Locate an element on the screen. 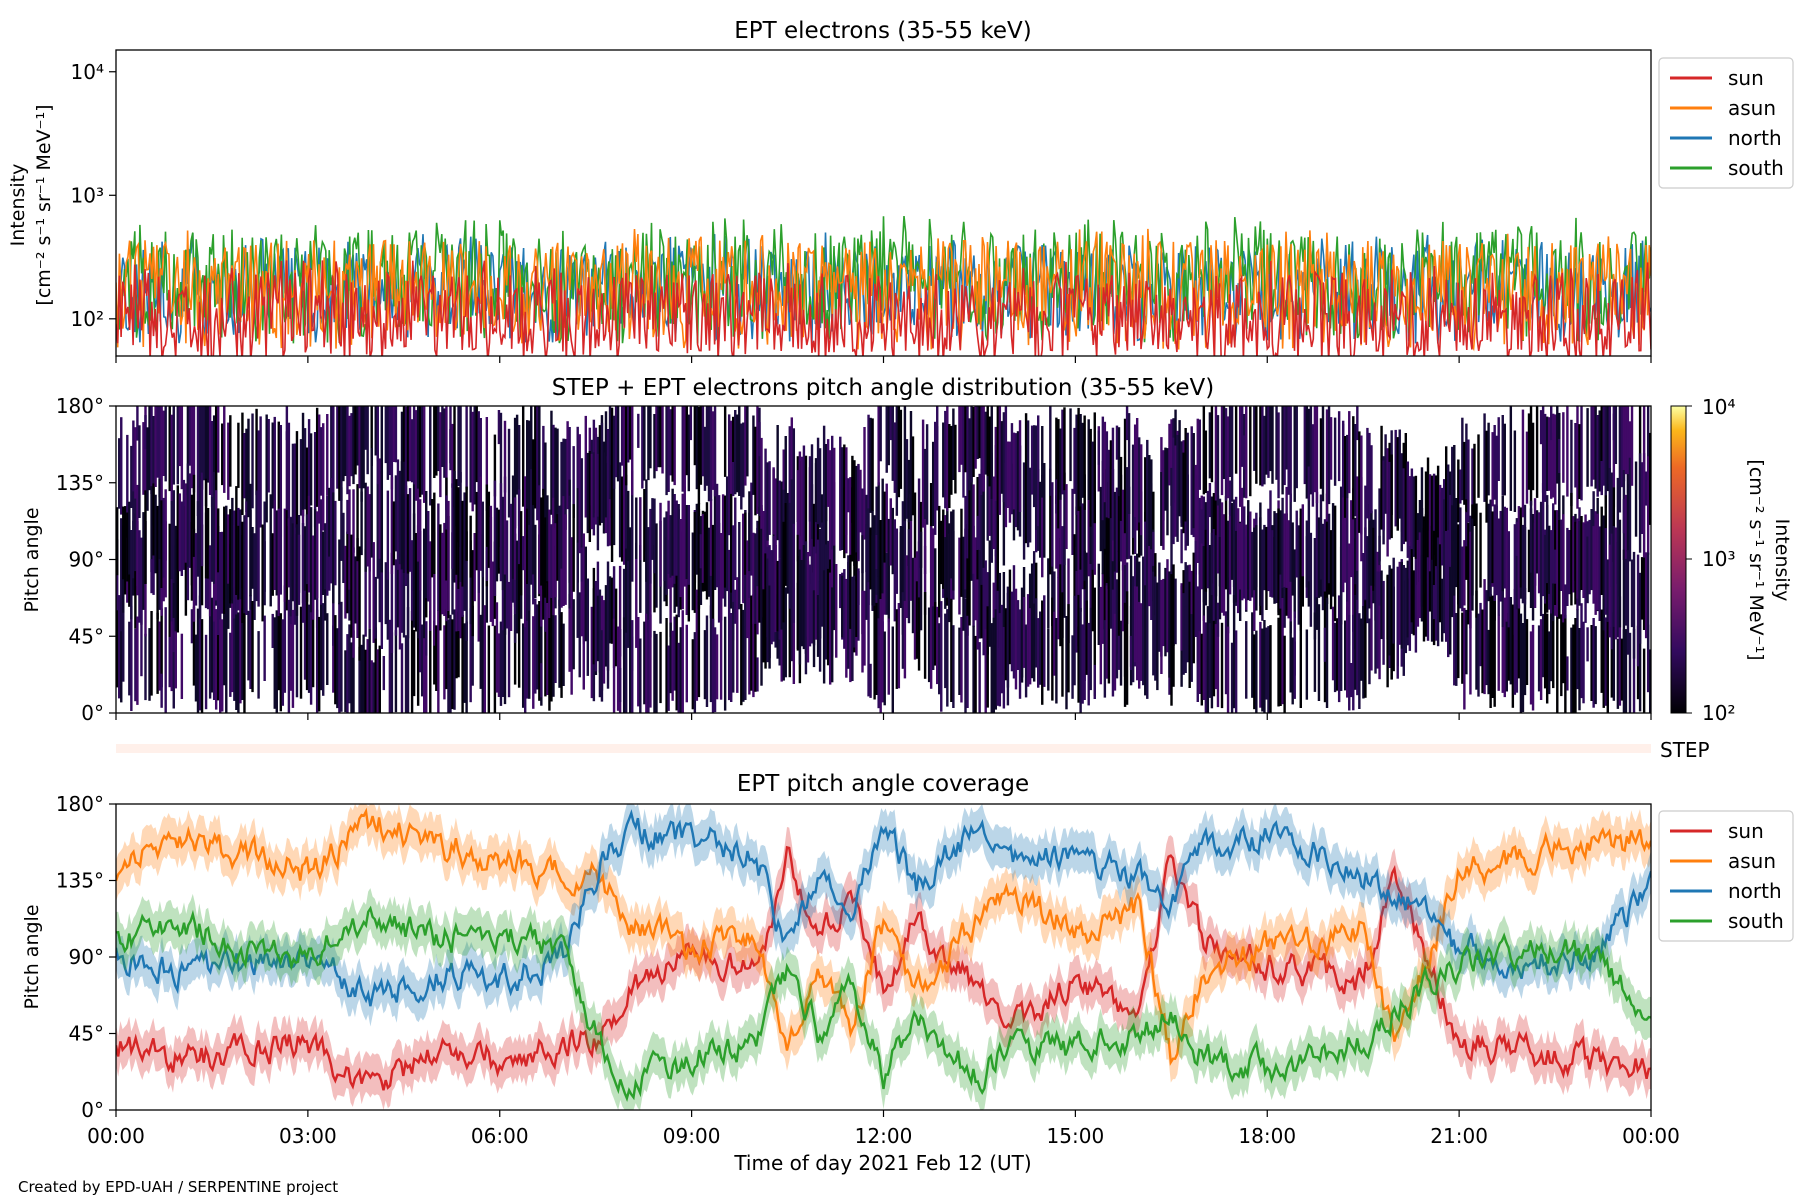  coverage-x-axis-label: Time of day 2021 Feb 12 (UT) is located at coordinates (882, 1163).